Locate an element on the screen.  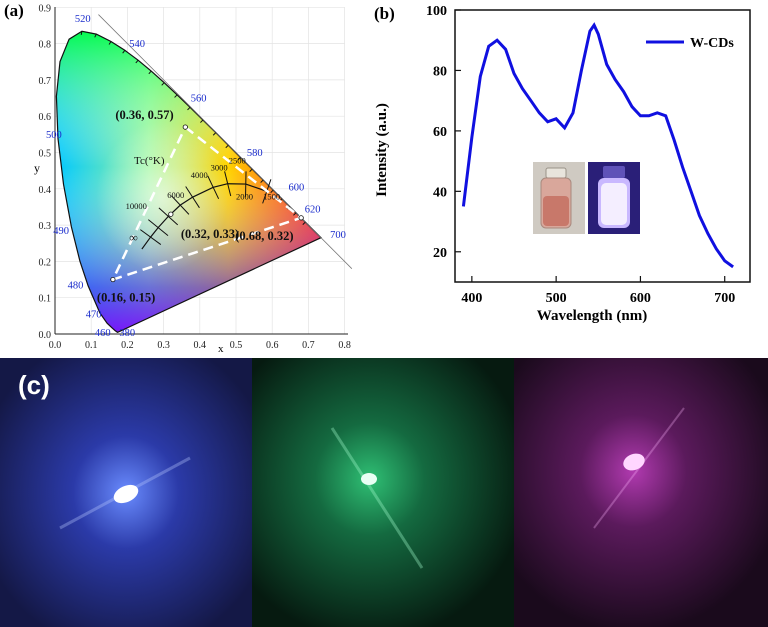
legend-label: W-CDs is located at coordinates (712, 43).